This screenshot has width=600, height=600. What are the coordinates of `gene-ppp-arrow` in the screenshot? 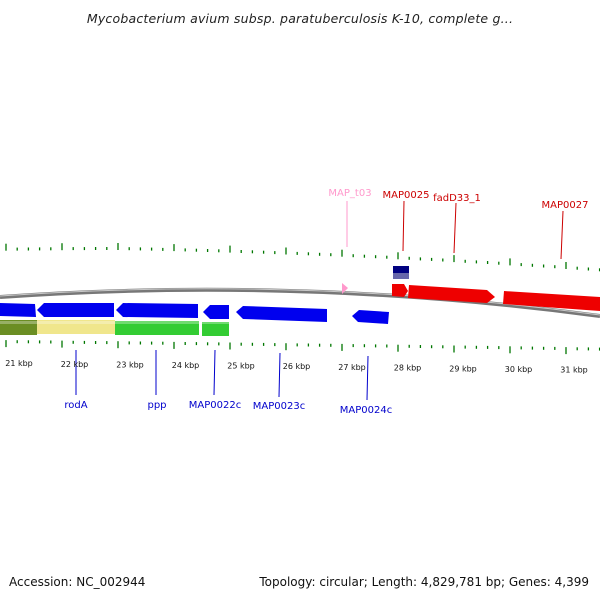 It's located at (157, 310).